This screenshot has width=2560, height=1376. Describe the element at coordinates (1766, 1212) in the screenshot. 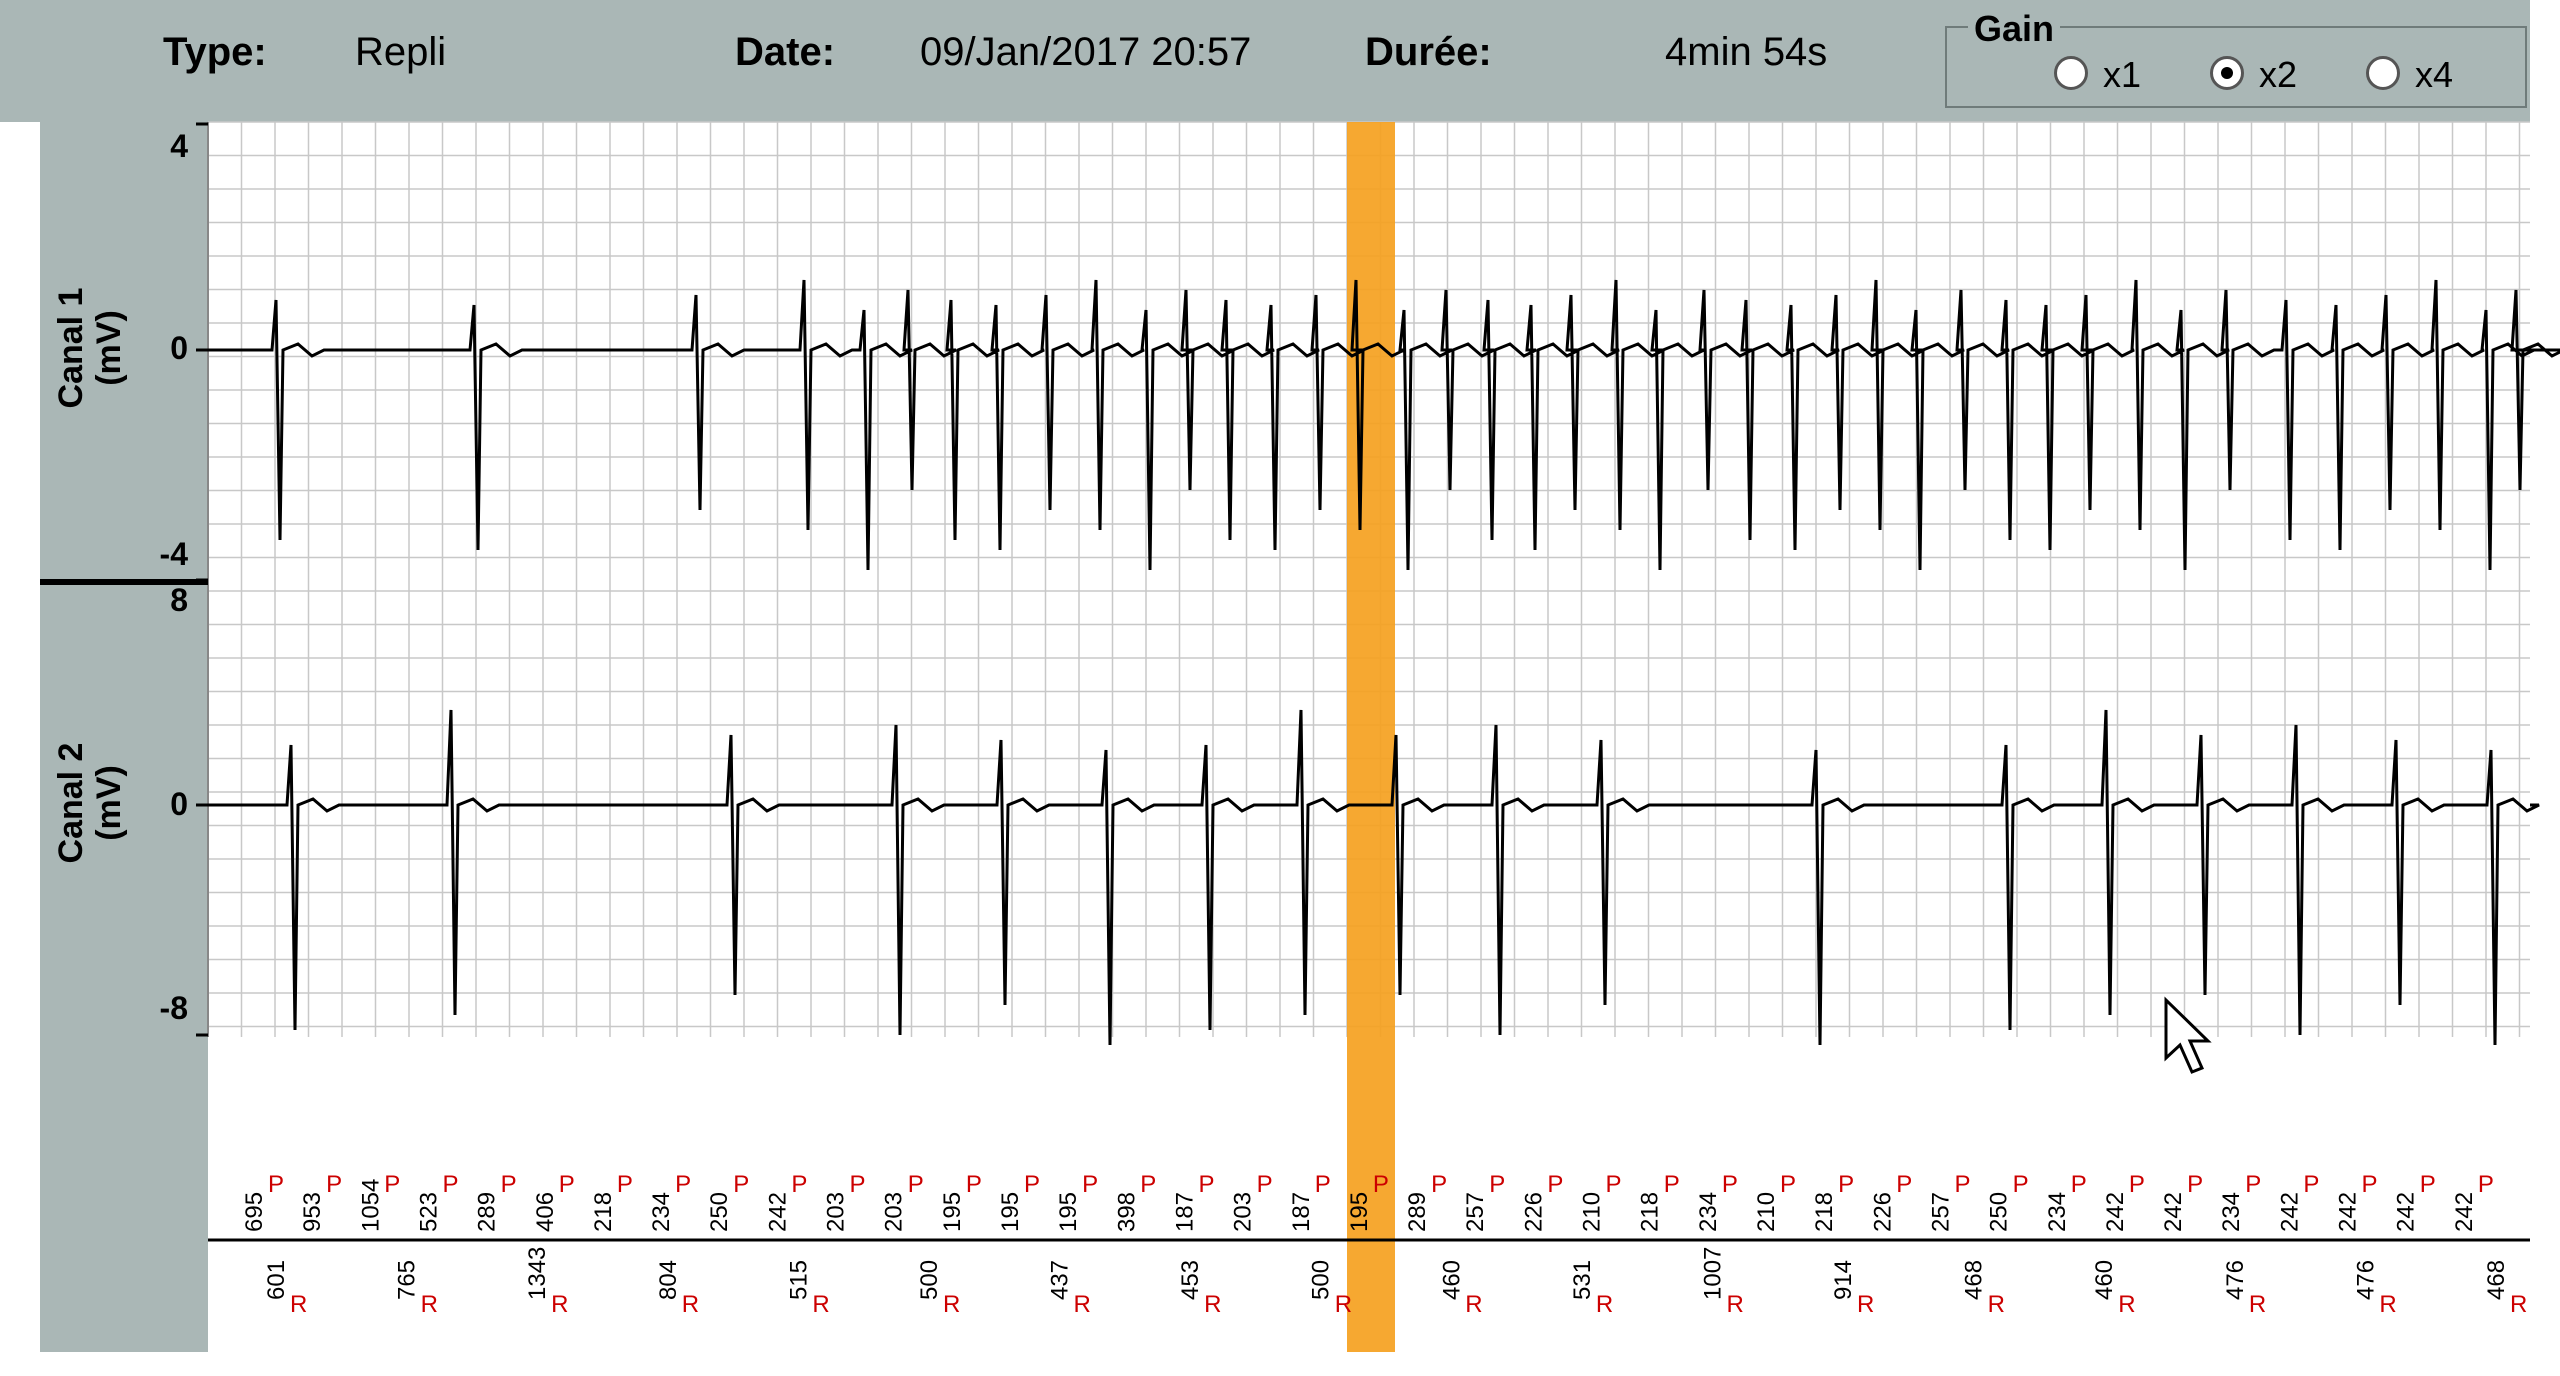

I see `p-marker-value: 210` at that location.